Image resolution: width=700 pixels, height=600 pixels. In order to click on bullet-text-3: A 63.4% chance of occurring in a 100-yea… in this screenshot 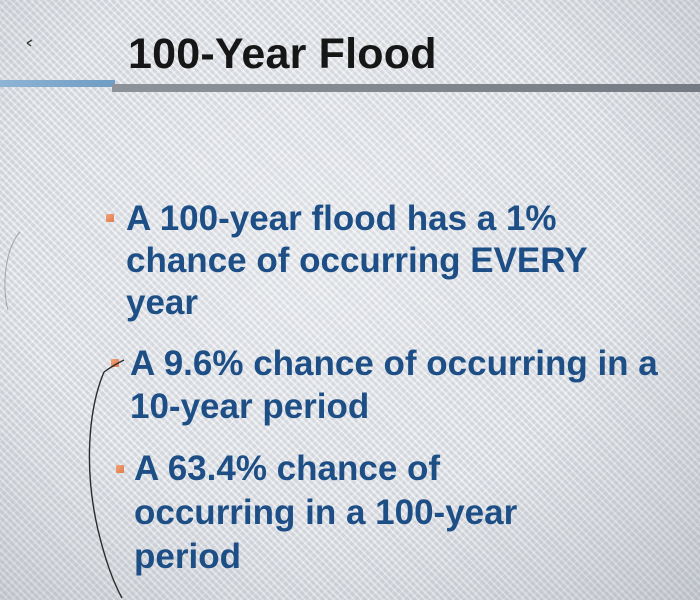, I will do `click(326, 512)`.